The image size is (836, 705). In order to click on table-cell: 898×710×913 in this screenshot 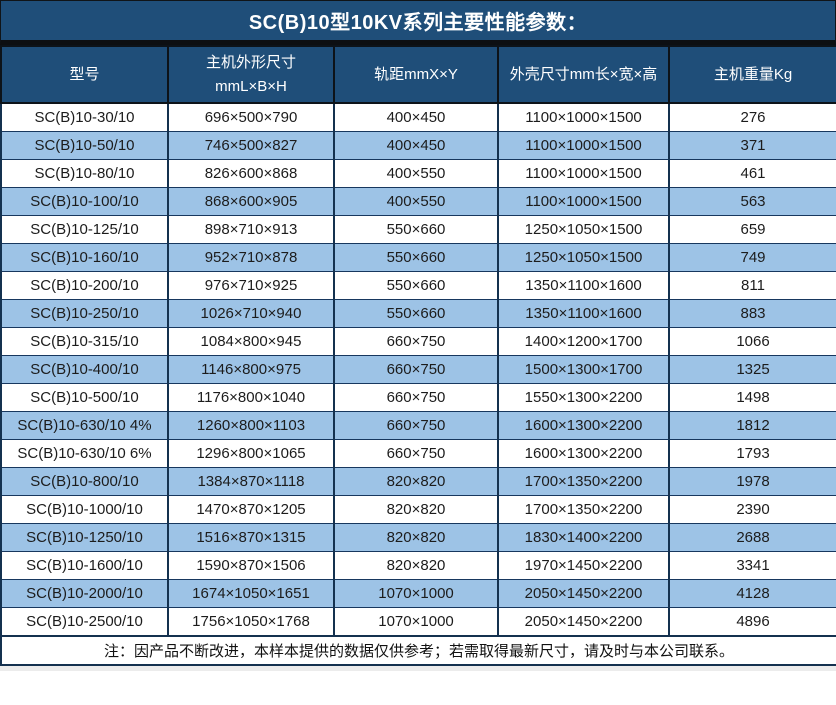, I will do `click(251, 229)`.